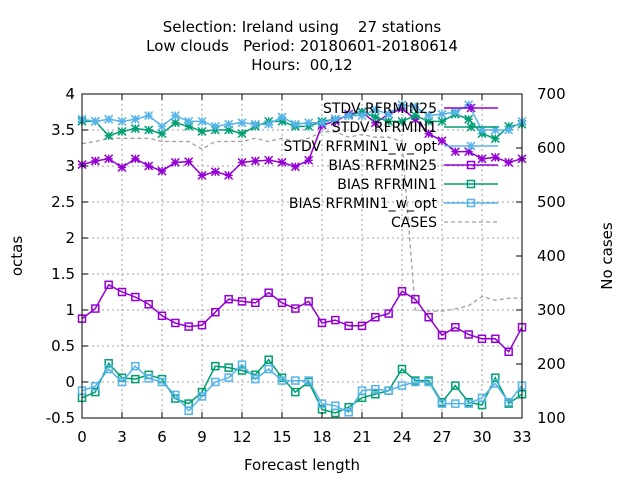  I want to click on y-tick-label: 2.5, so click(63, 202).